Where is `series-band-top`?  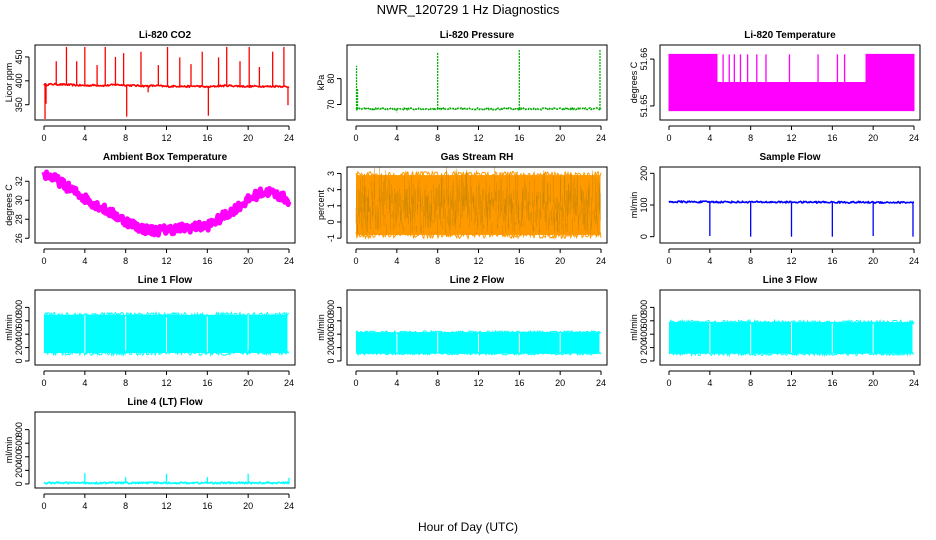 series-band-top is located at coordinates (478, 332).